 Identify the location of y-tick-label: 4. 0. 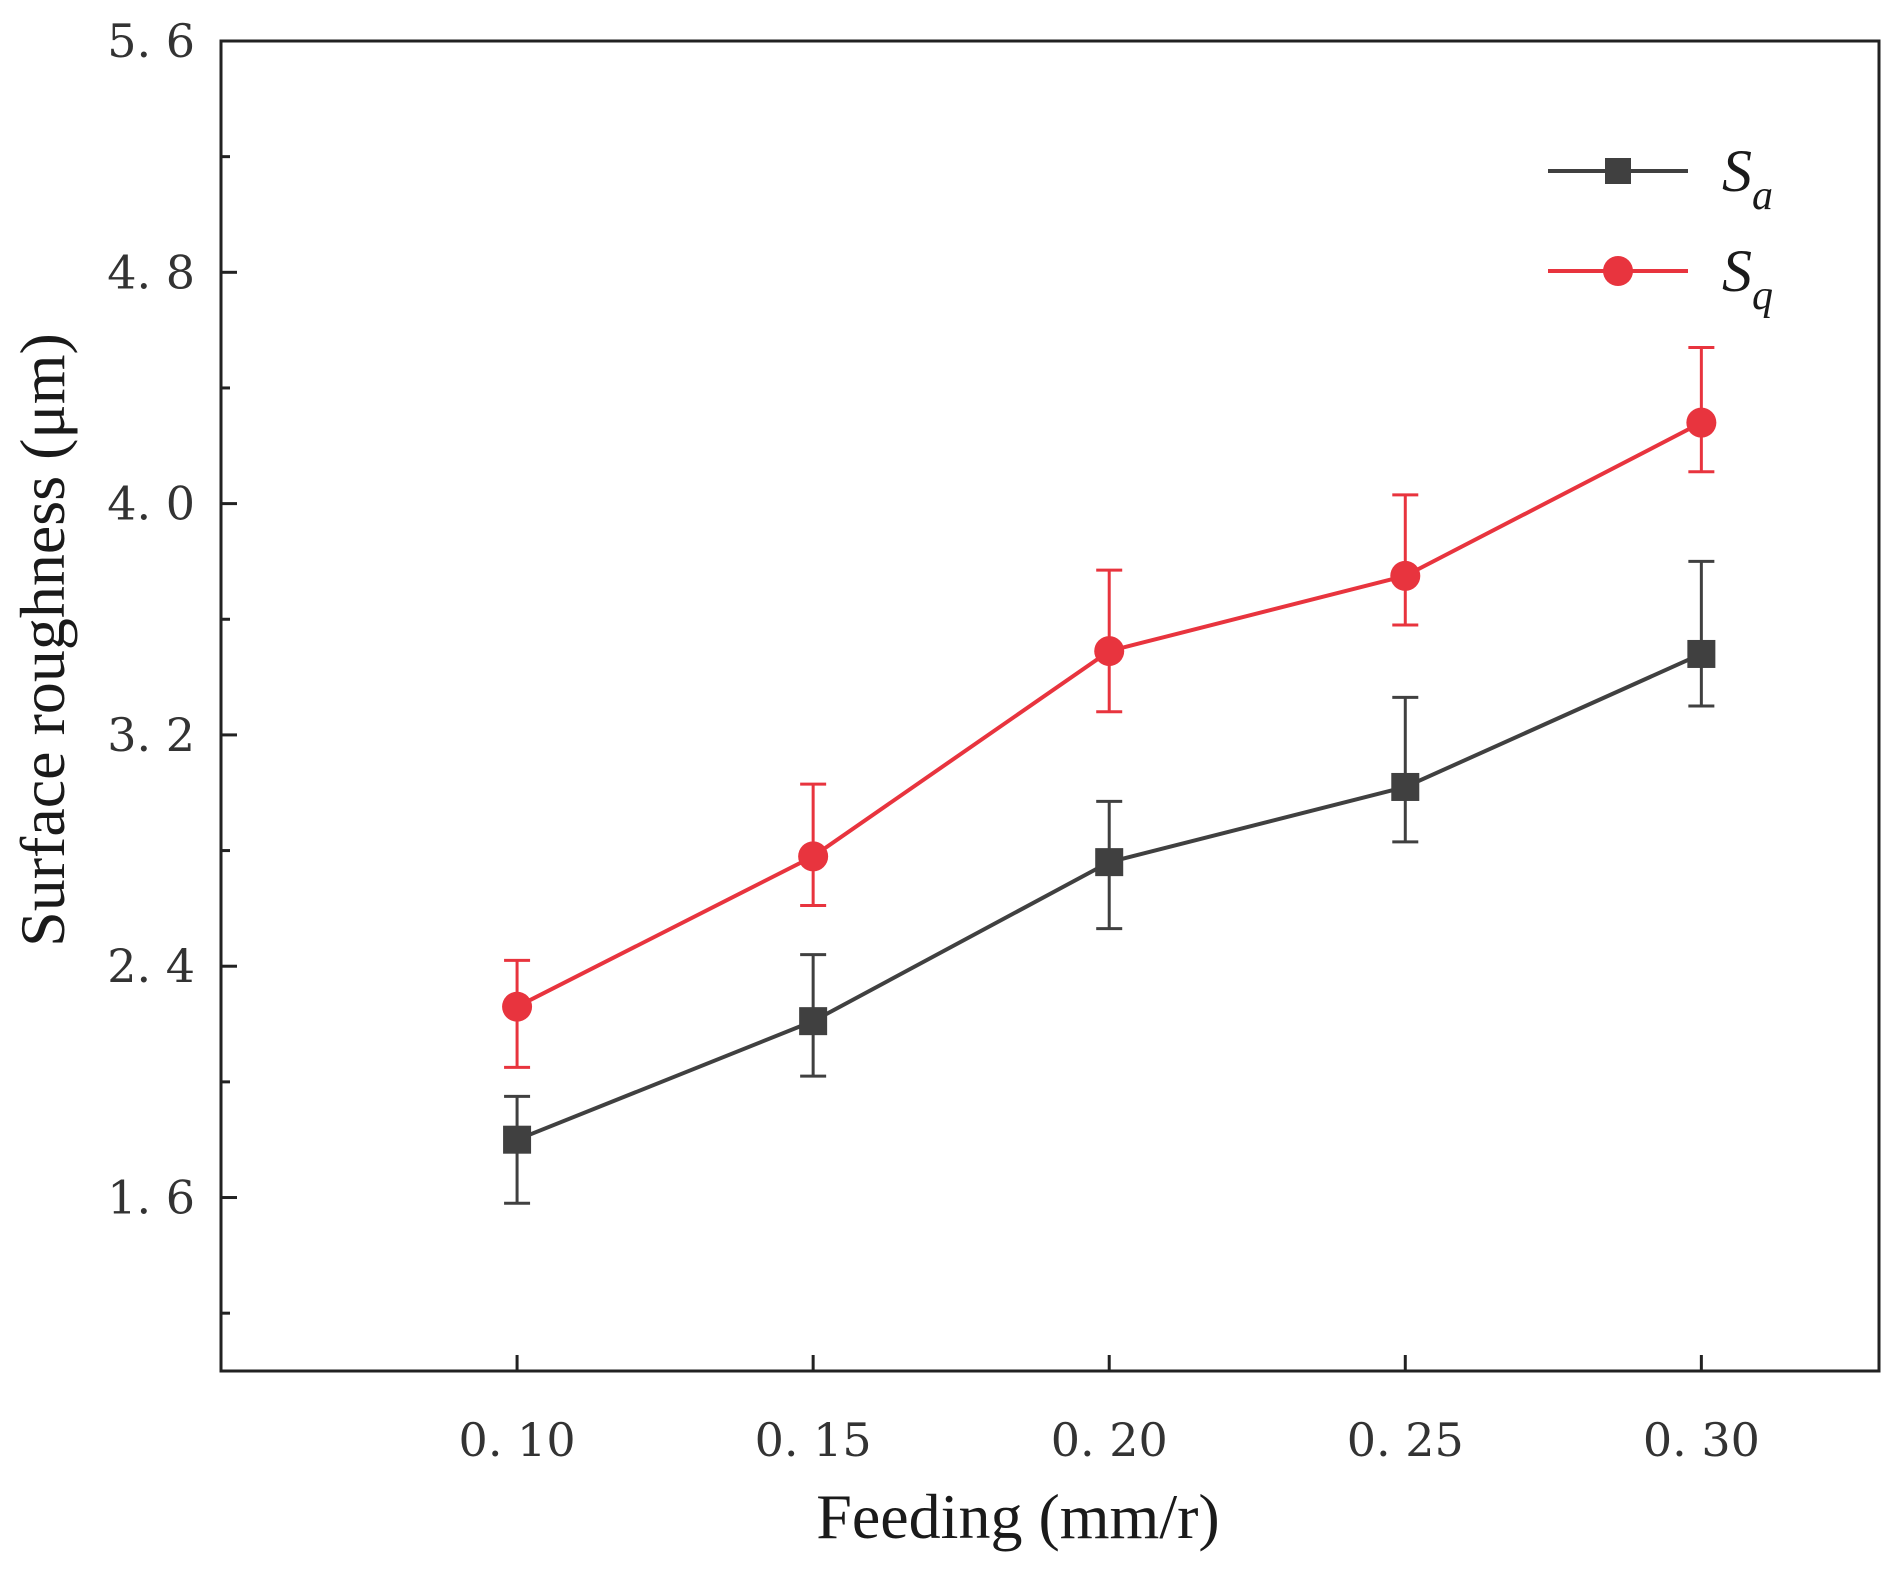
(151, 504).